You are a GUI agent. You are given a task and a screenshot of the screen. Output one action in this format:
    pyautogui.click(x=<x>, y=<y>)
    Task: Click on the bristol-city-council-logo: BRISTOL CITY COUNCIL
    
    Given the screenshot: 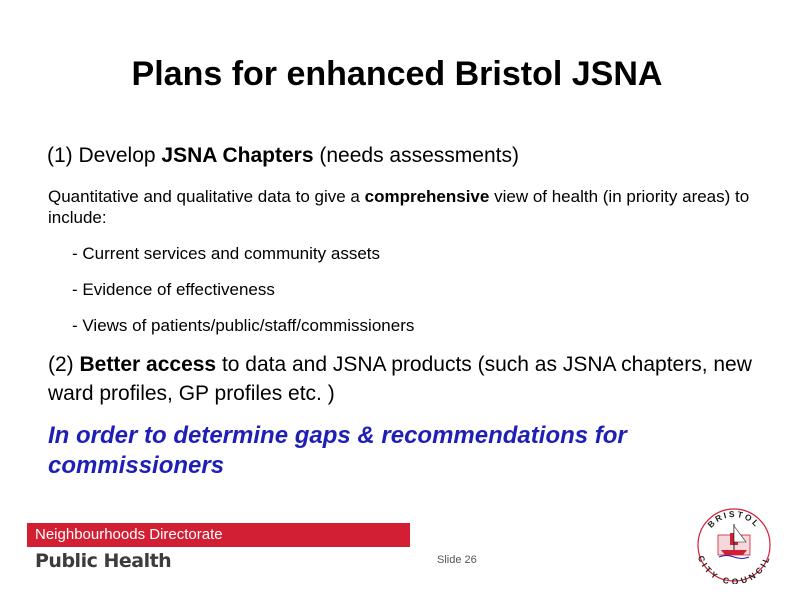 What is the action you would take?
    pyautogui.click(x=734, y=546)
    